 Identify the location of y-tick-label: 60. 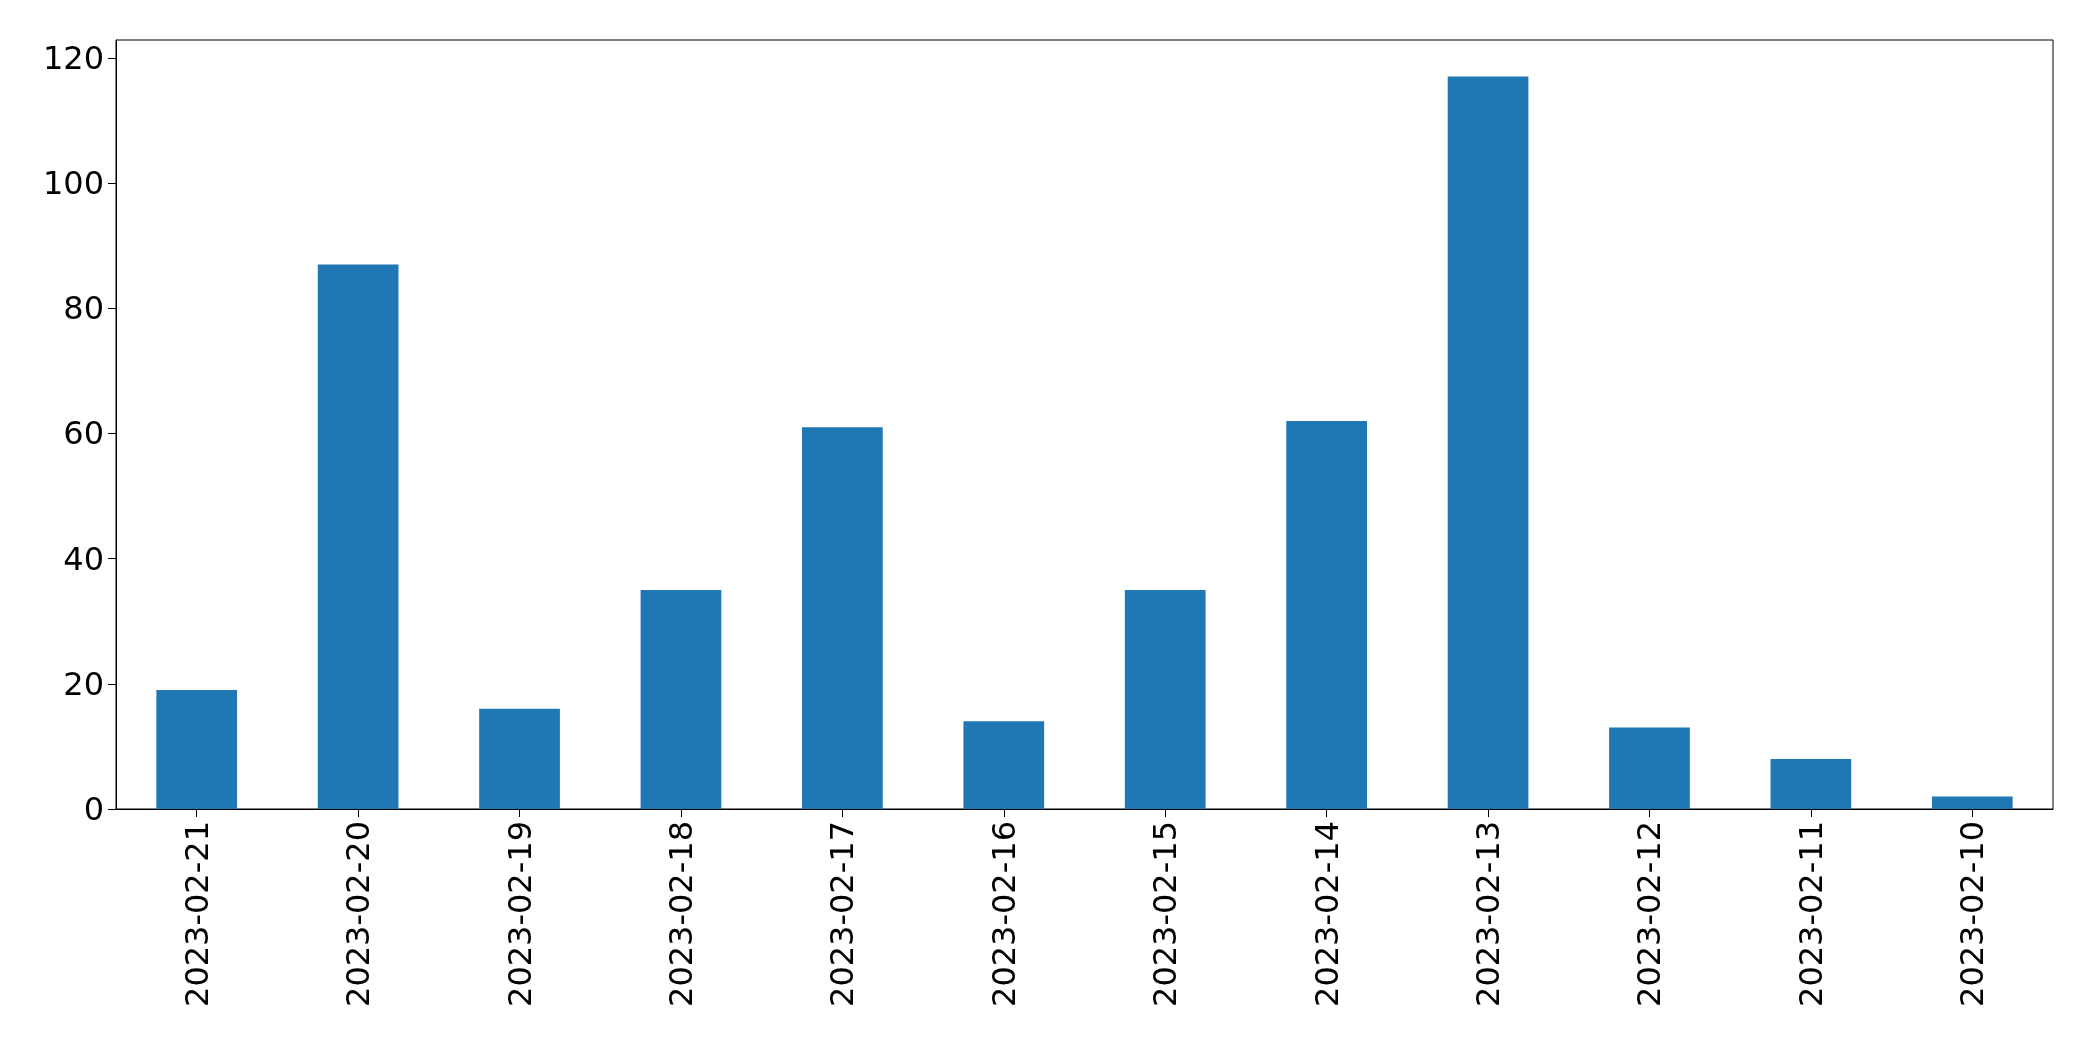
(83, 433).